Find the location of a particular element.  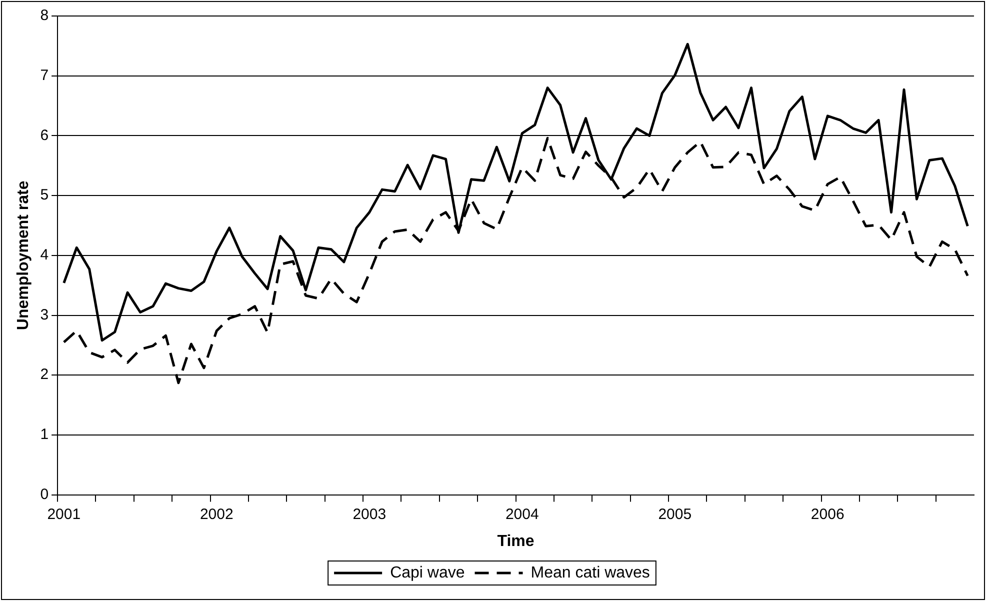

y-axis-title: Unemployment rate is located at coordinates (23, 255).